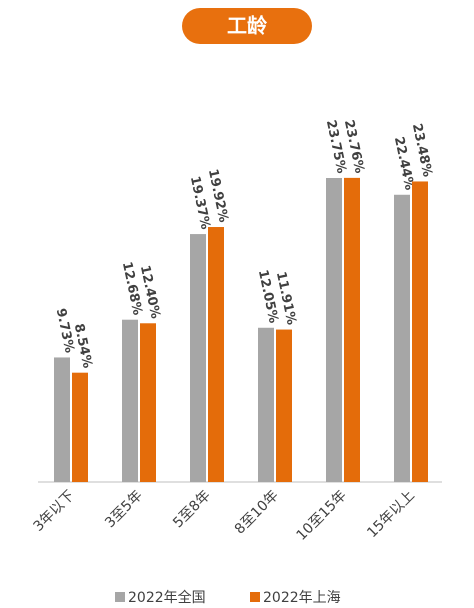 This screenshot has height=608, width=474. I want to click on title-pill, so click(247, 26).